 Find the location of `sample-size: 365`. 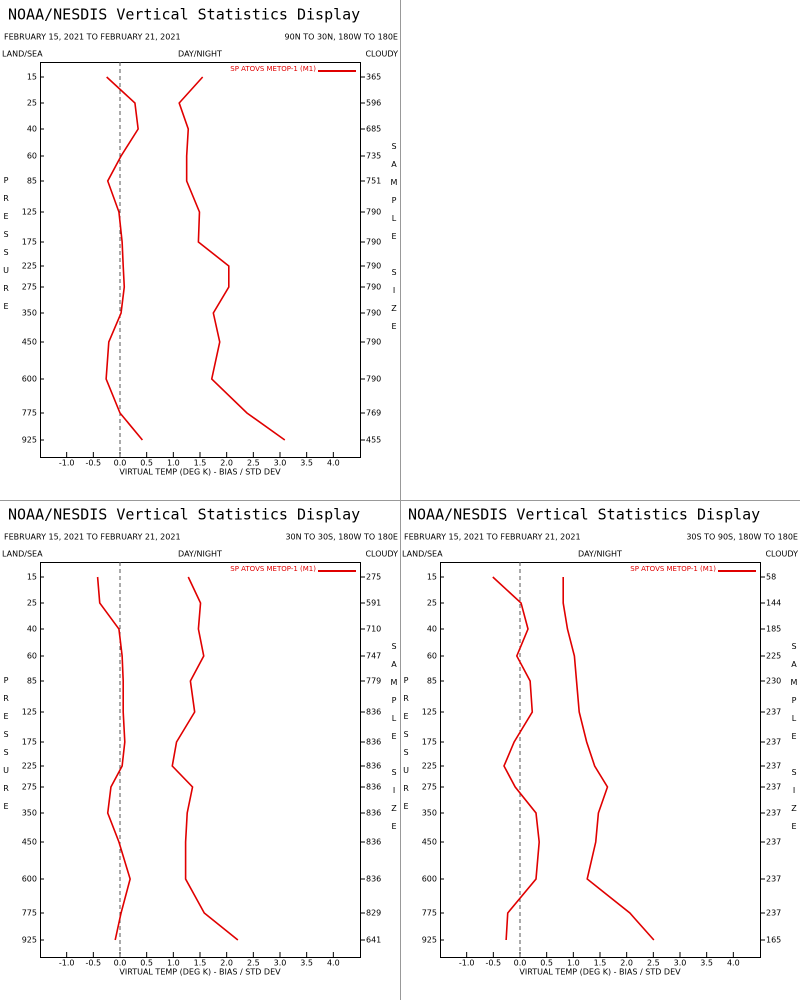

sample-size: 365 is located at coordinates (373, 77).